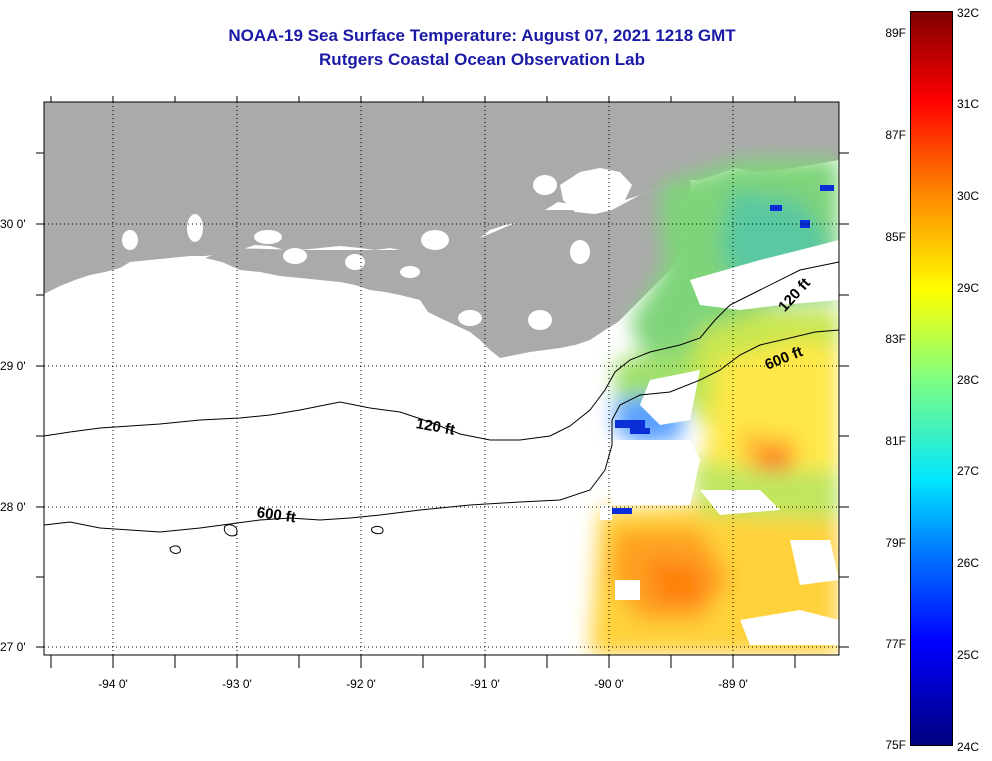 The height and width of the screenshot is (761, 992). Describe the element at coordinates (968, 563) in the screenshot. I see `colorbar-c-label: 26C` at that location.